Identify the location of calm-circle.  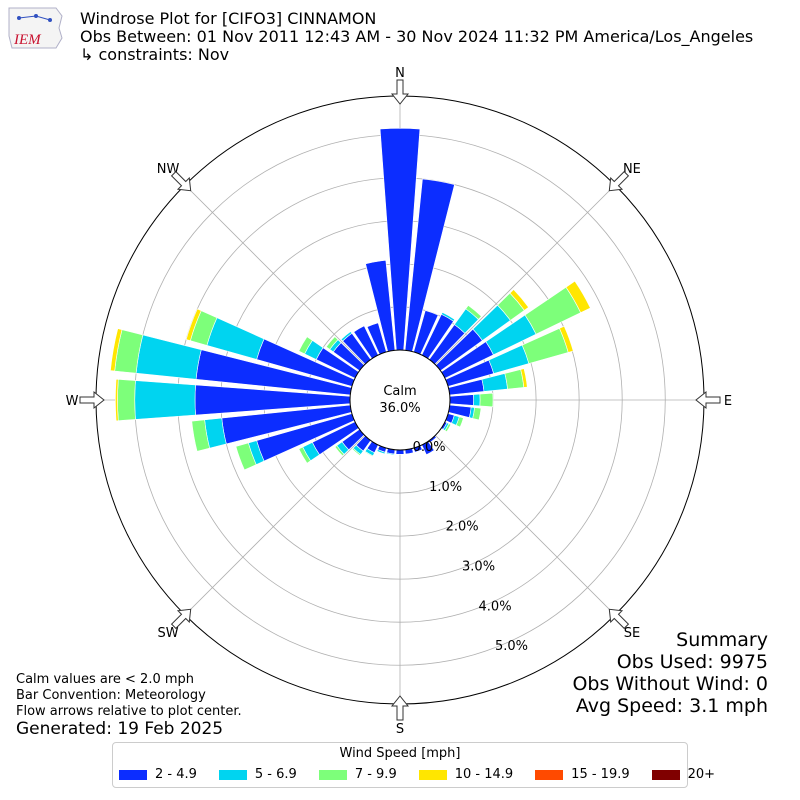
(400, 400).